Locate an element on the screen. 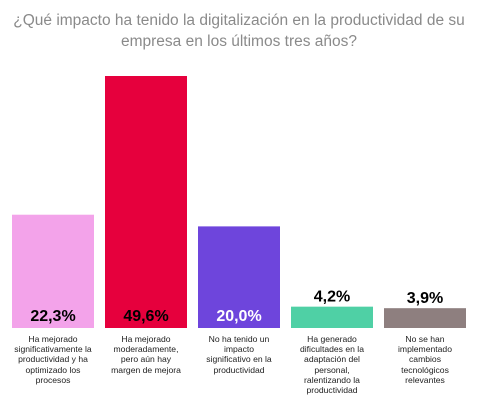 The width and height of the screenshot is (477, 412). category-label-4-line-1: Ha generado is located at coordinates (332, 339).